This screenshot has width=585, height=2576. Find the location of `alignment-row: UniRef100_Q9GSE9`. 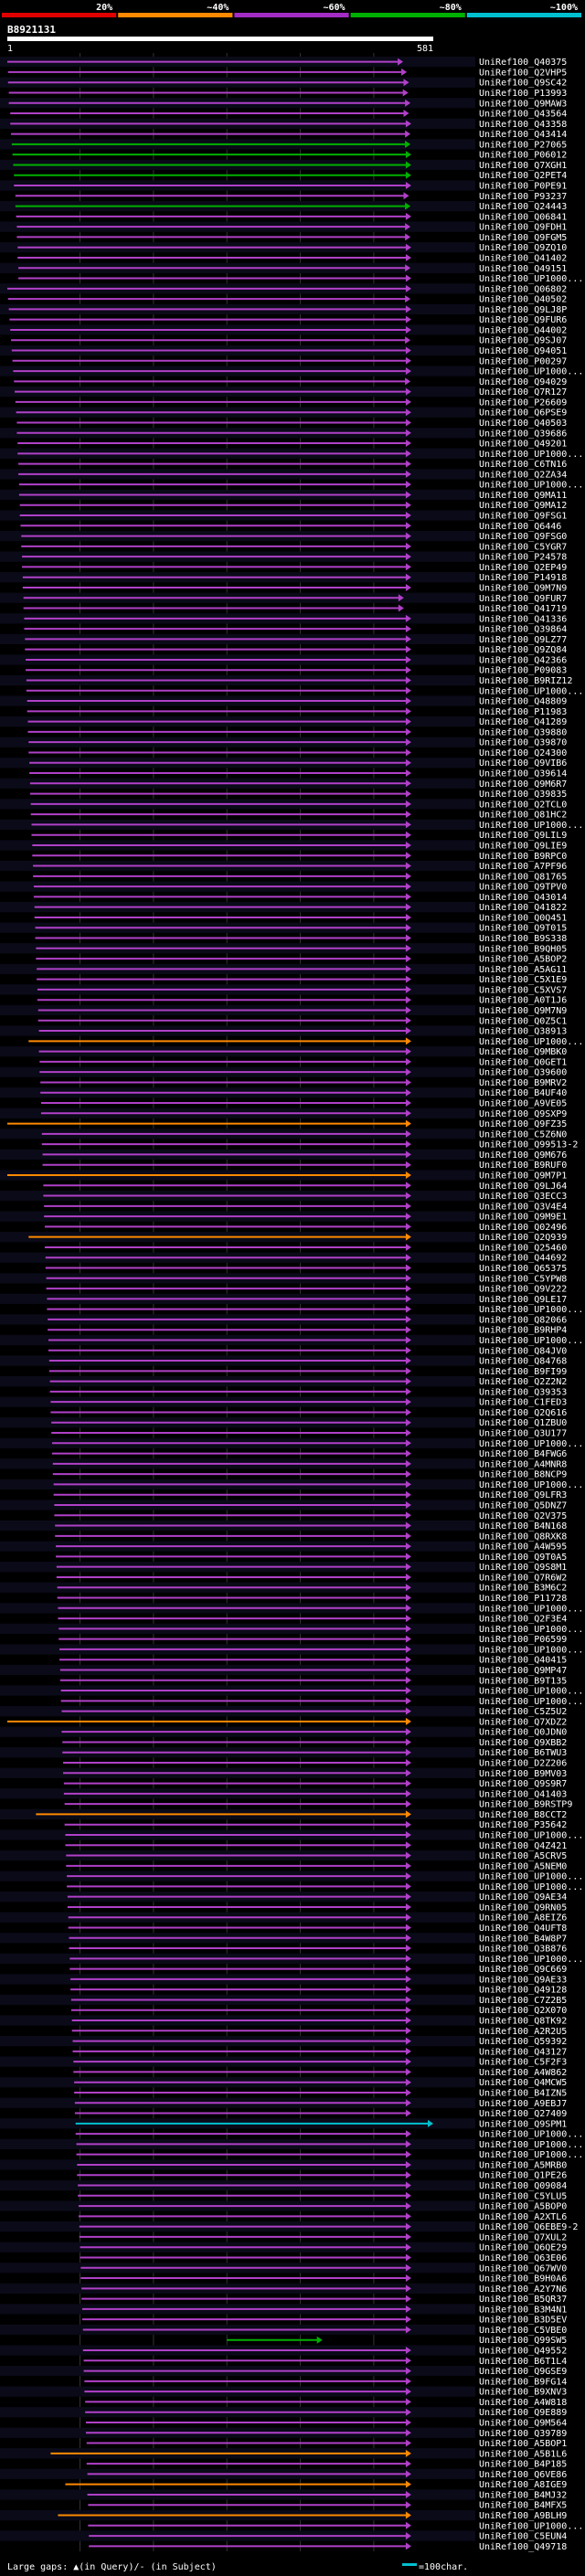

alignment-row: UniRef100_Q9GSE9 is located at coordinates (284, 2371).